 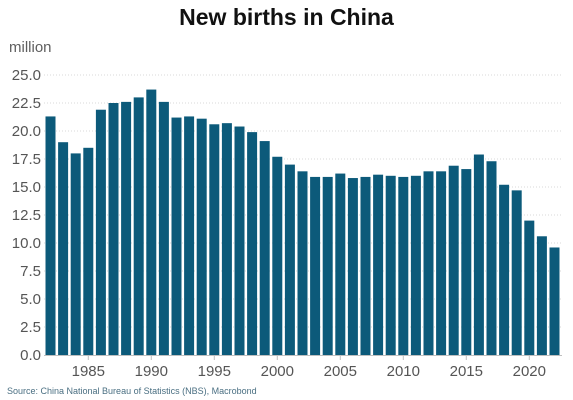 What do you see at coordinates (277, 255) in the screenshot?
I see `bar-2000` at bounding box center [277, 255].